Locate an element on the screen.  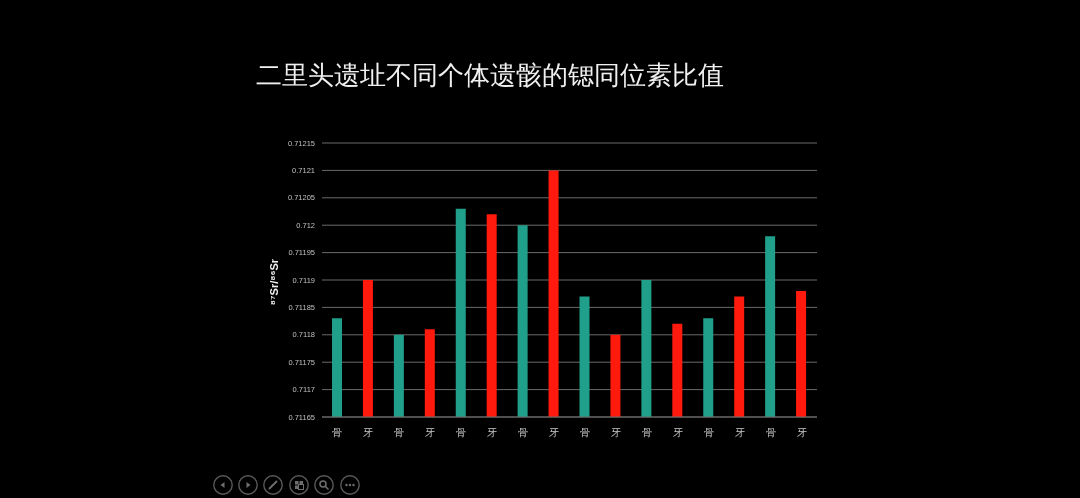
chart-title: 二里头遗址不同个体遗骸的锶同位素比值 is located at coordinates (490, 75).